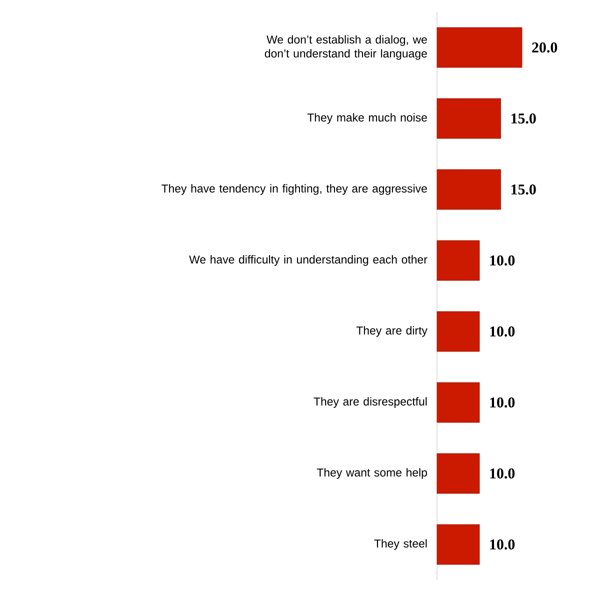 This screenshot has height=592, width=601. Describe the element at coordinates (392, 331) in the screenshot. I see `y-tick-label: They are dirty` at that location.